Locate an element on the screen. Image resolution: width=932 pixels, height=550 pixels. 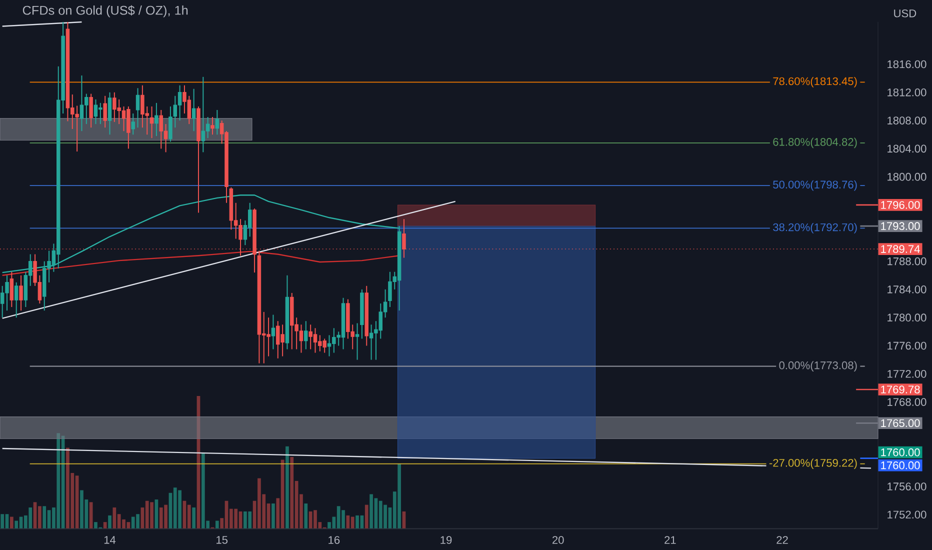
y-tick-label: 1768.00 is located at coordinates (907, 402).